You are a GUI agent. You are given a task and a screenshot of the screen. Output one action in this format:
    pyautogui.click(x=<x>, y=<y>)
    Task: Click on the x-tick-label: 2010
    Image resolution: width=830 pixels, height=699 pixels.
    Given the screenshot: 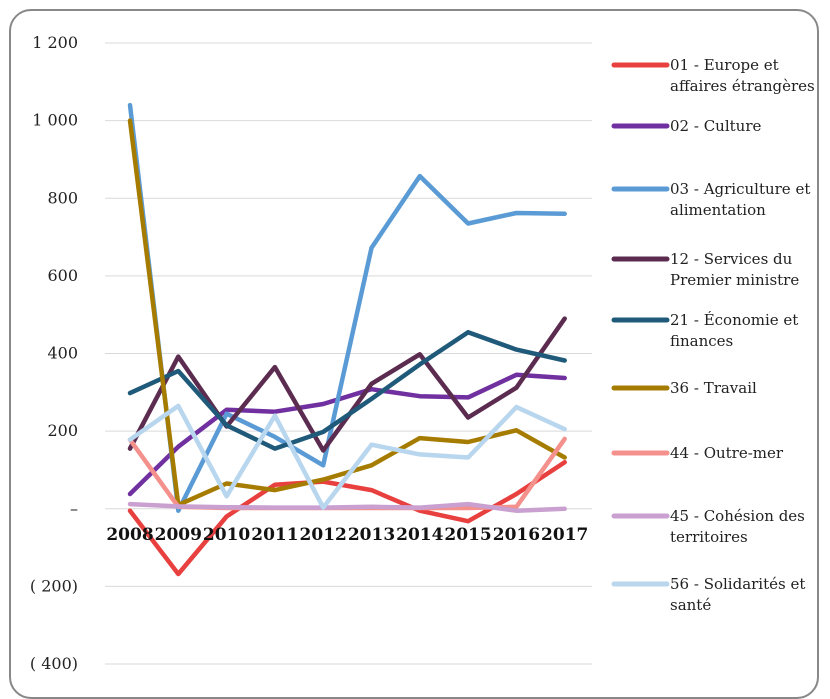 What is the action you would take?
    pyautogui.click(x=226, y=535)
    